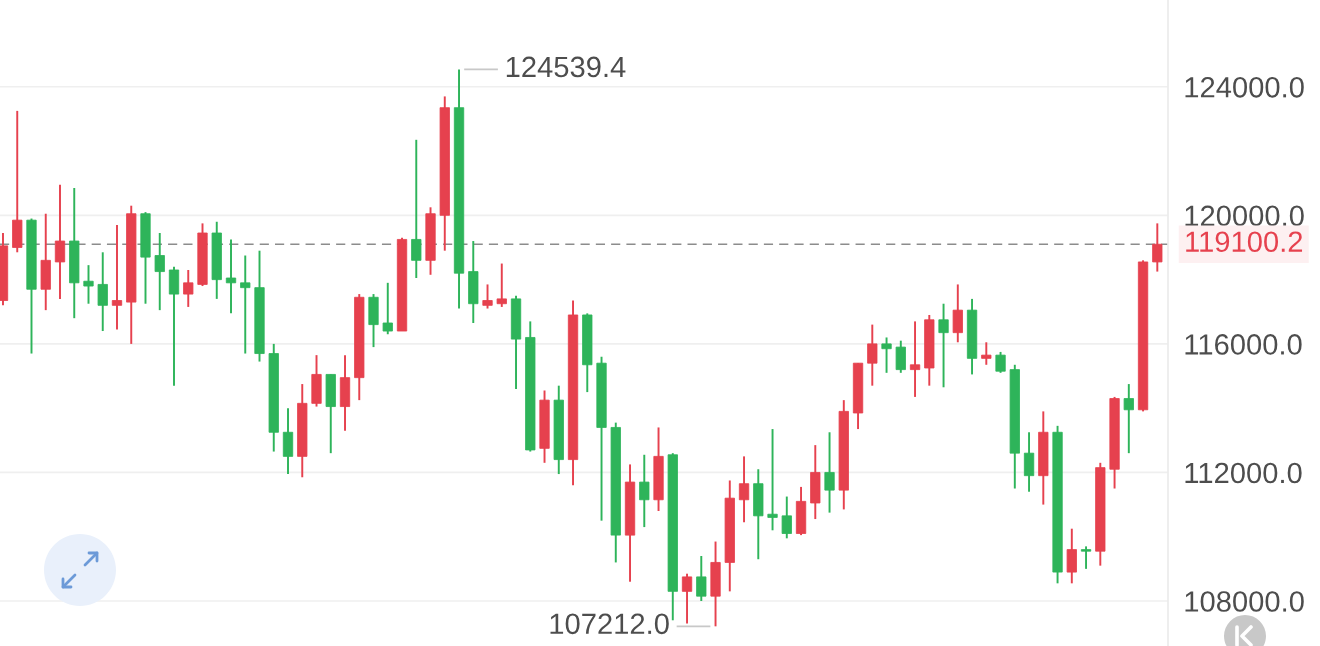 The height and width of the screenshot is (646, 1320). Describe the element at coordinates (1243, 473) in the screenshot. I see `y-tick-label: 112000.0` at that location.